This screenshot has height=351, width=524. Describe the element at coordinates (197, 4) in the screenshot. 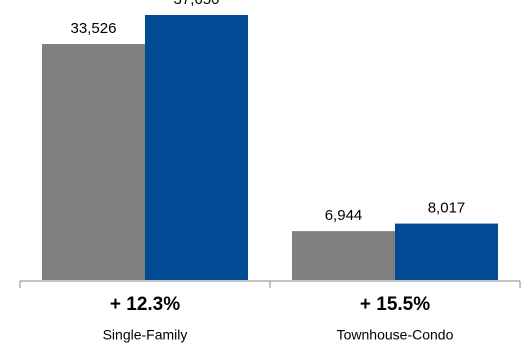

I see `value-label: 37,650` at that location.